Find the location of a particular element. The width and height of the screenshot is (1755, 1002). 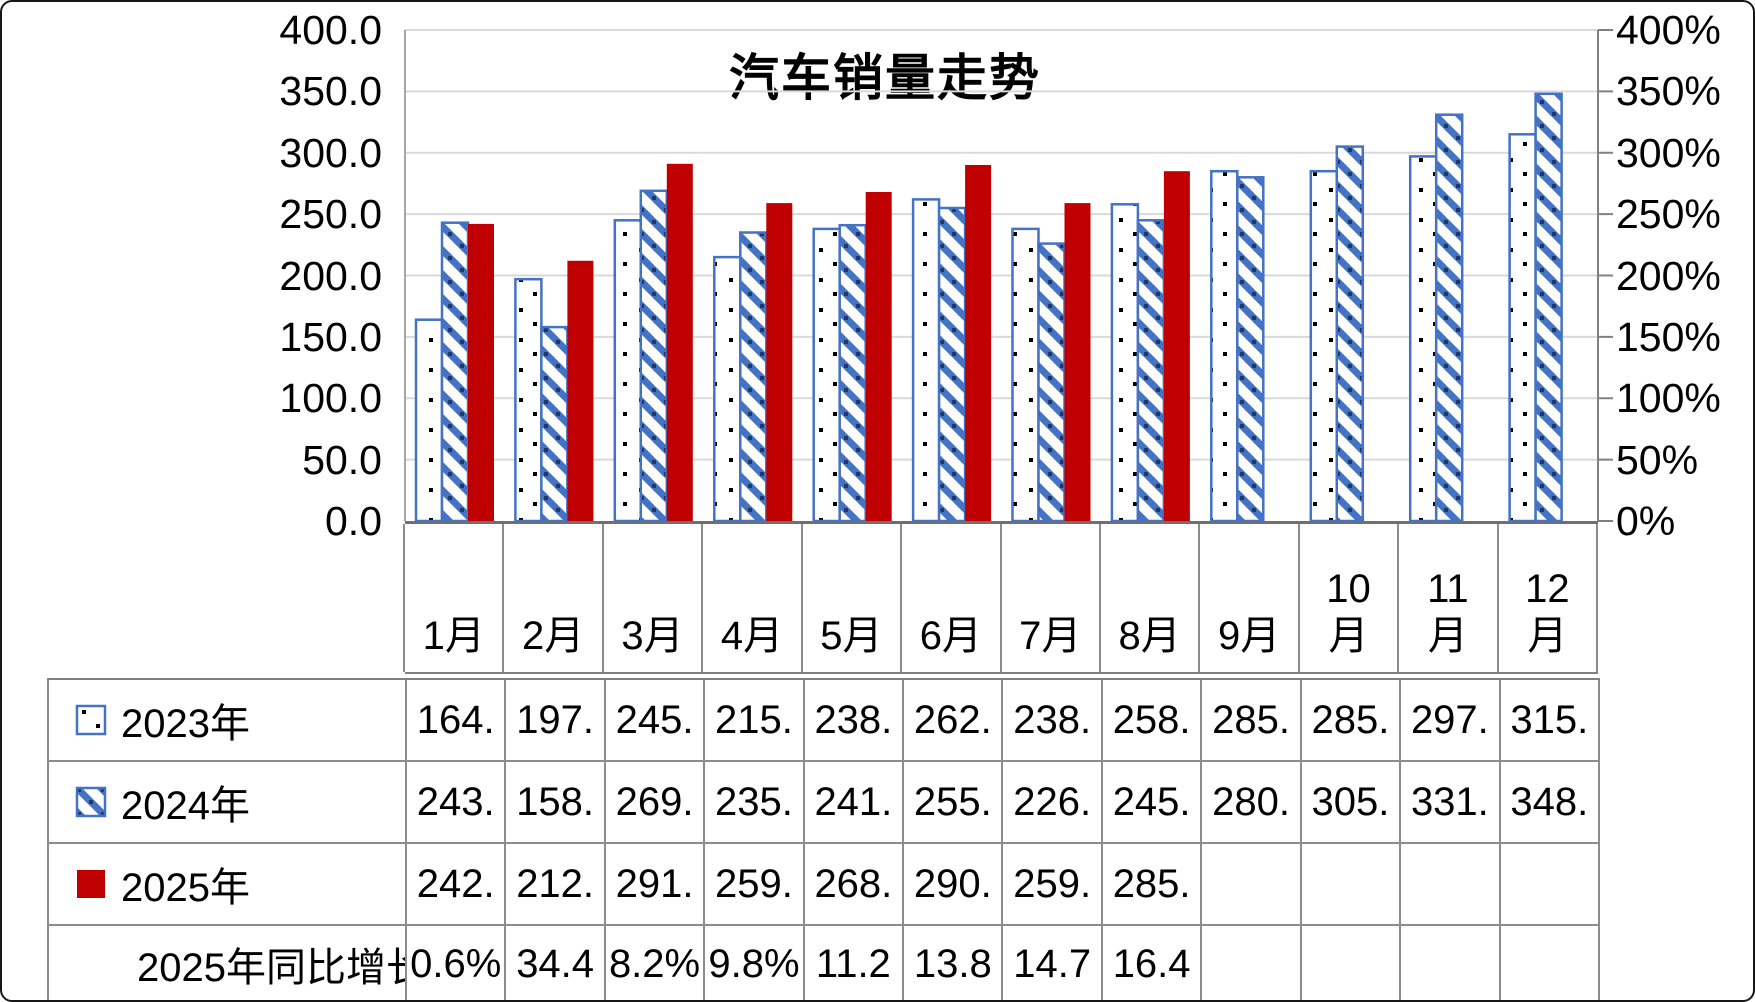

month-label-3月: 3月 is located at coordinates (654, 598).